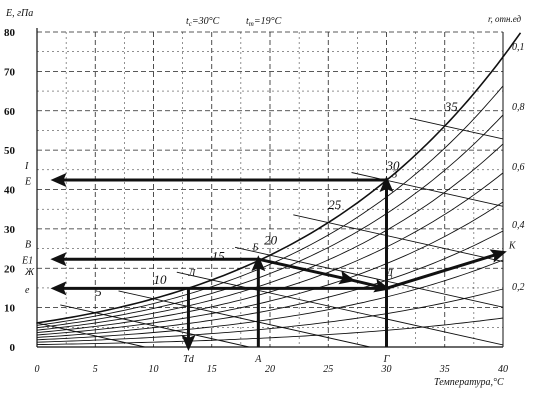 The width and height of the screenshot is (538, 406). Describe the element at coordinates (10, 151) in the screenshot. I see `y-tick-label: 50` at that location.